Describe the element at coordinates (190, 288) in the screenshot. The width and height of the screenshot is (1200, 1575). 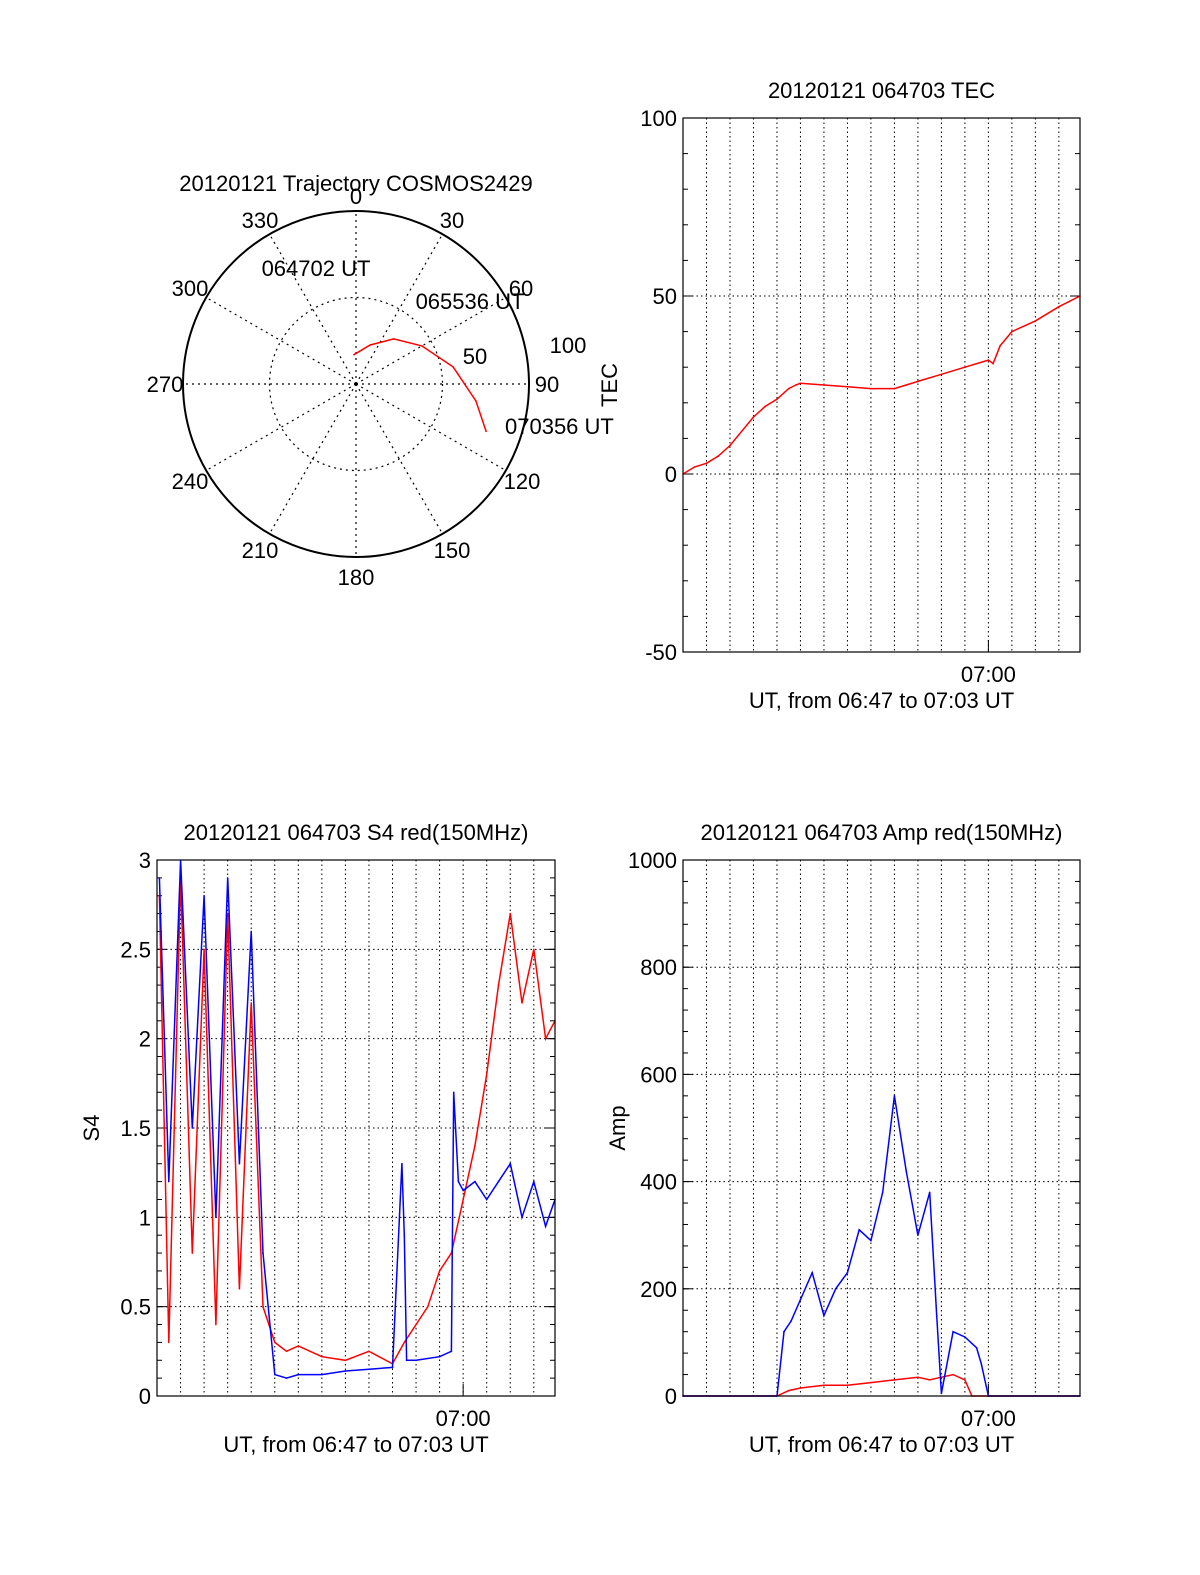
I see `azimuth-label-300: 300` at that location.